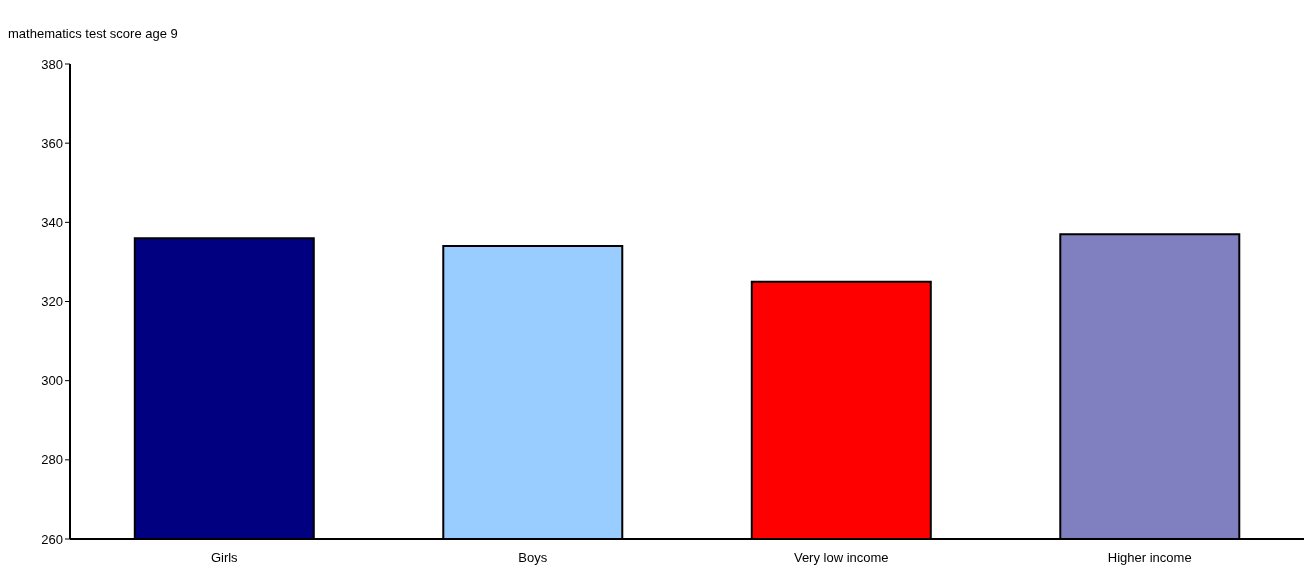 This screenshot has height=587, width=1315. Describe the element at coordinates (52, 302) in the screenshot. I see `y-tick-label: 320` at that location.